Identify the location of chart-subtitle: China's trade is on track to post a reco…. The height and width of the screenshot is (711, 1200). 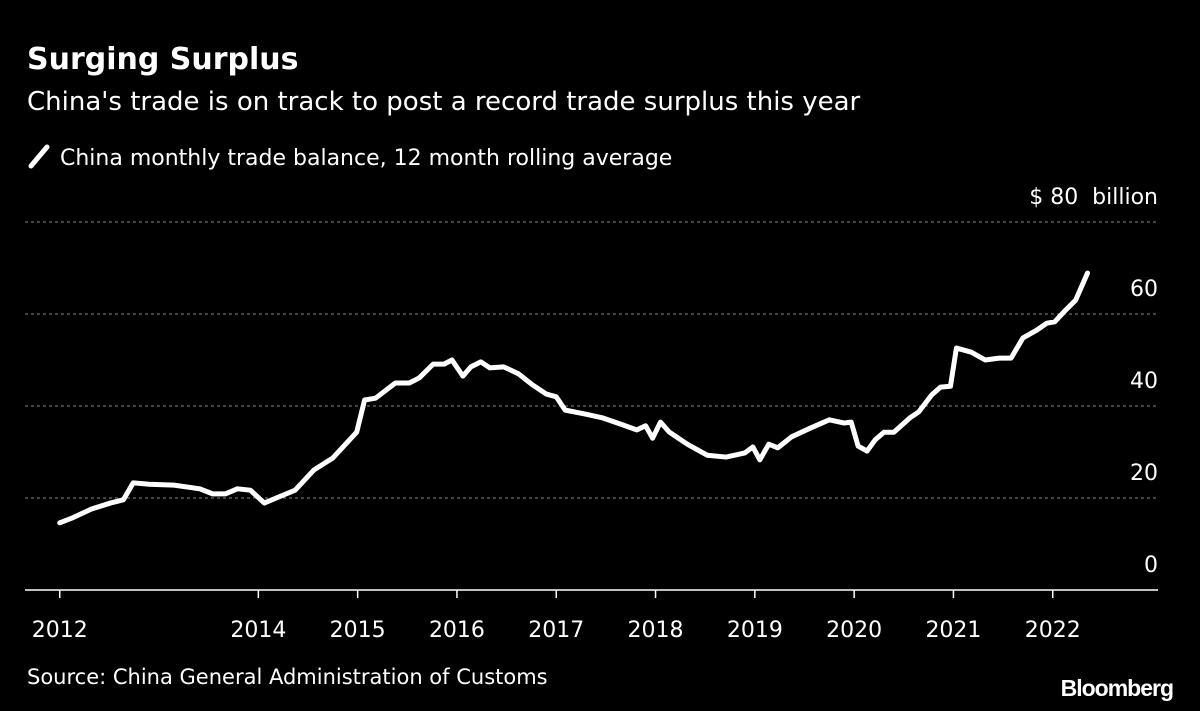
(444, 102).